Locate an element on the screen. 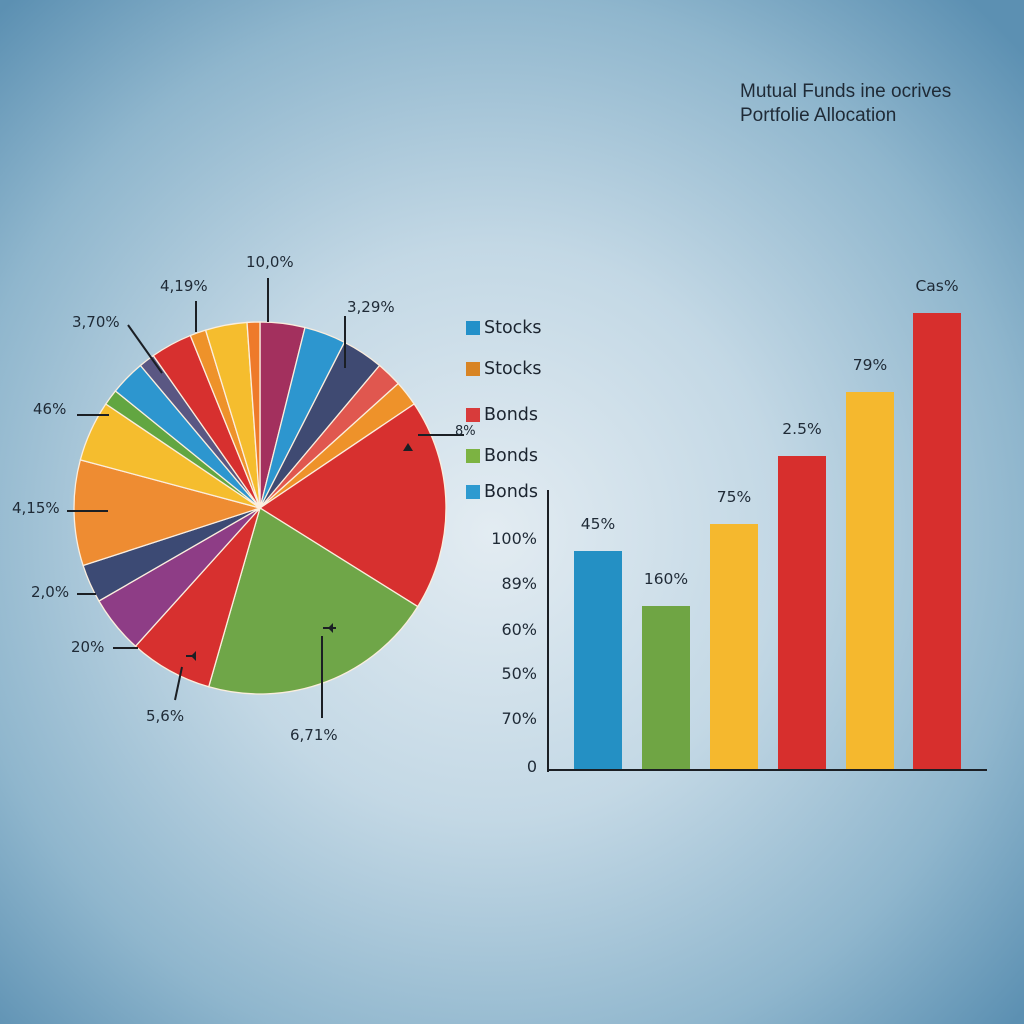  y-tick-label: 60% is located at coordinates (519, 629).